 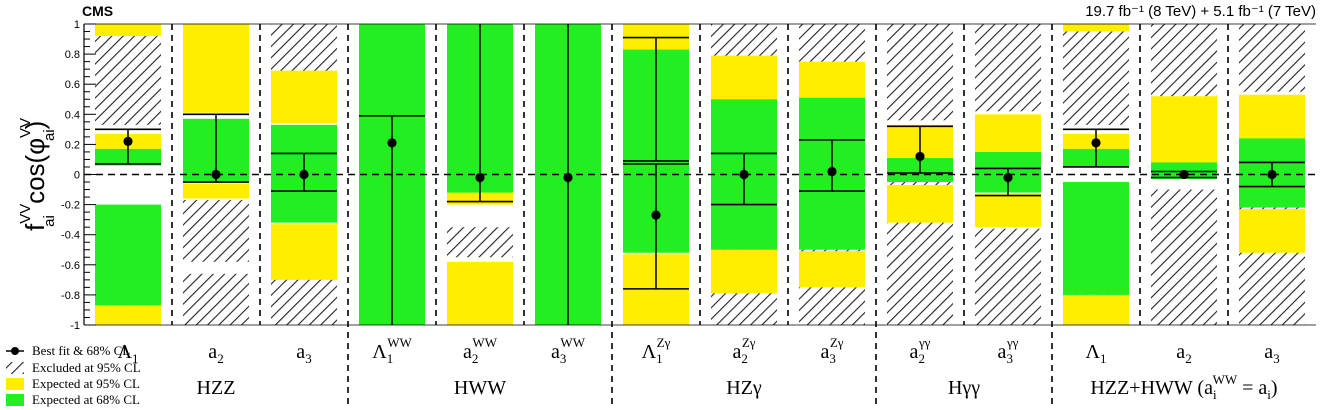 I want to click on category-label: a3Zγ, so click(x=831, y=350).